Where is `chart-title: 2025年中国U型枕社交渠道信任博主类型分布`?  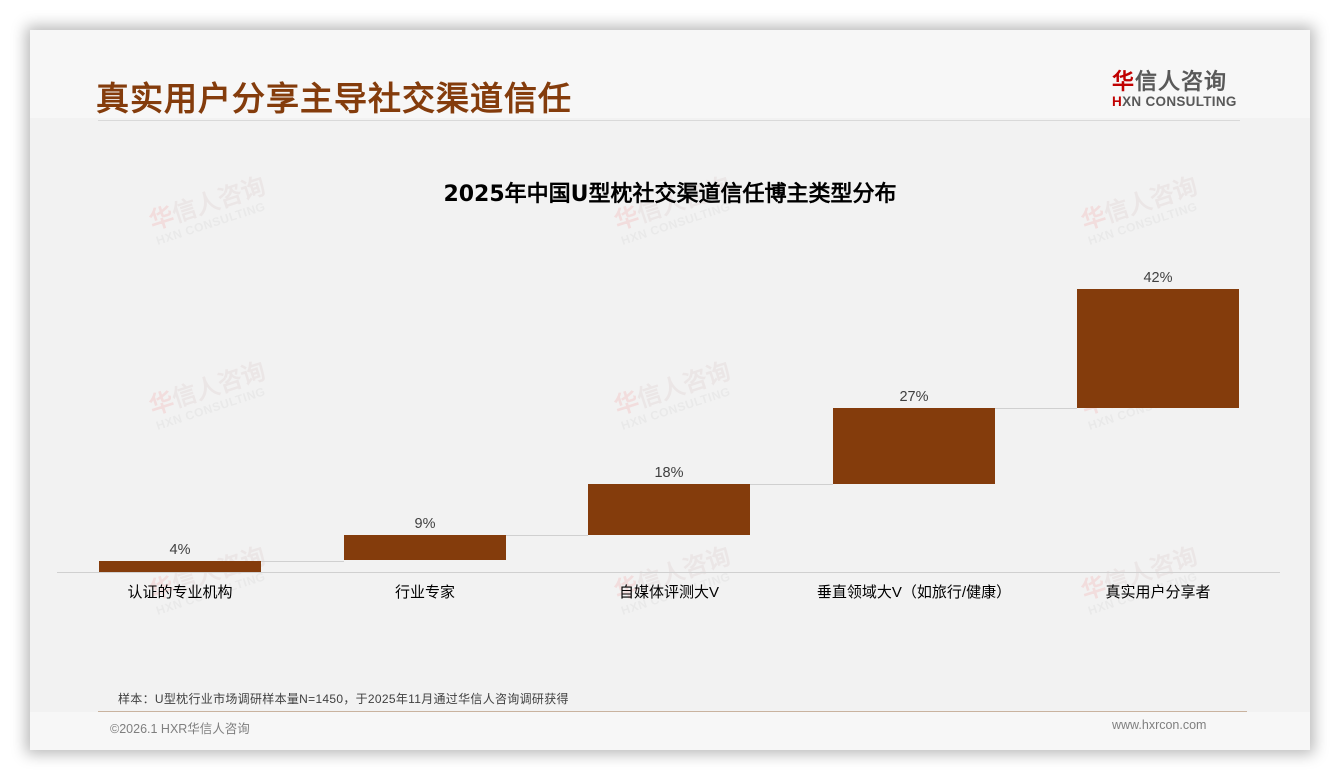
chart-title: 2025年中国U型枕社交渠道信任博主类型分布 is located at coordinates (670, 194).